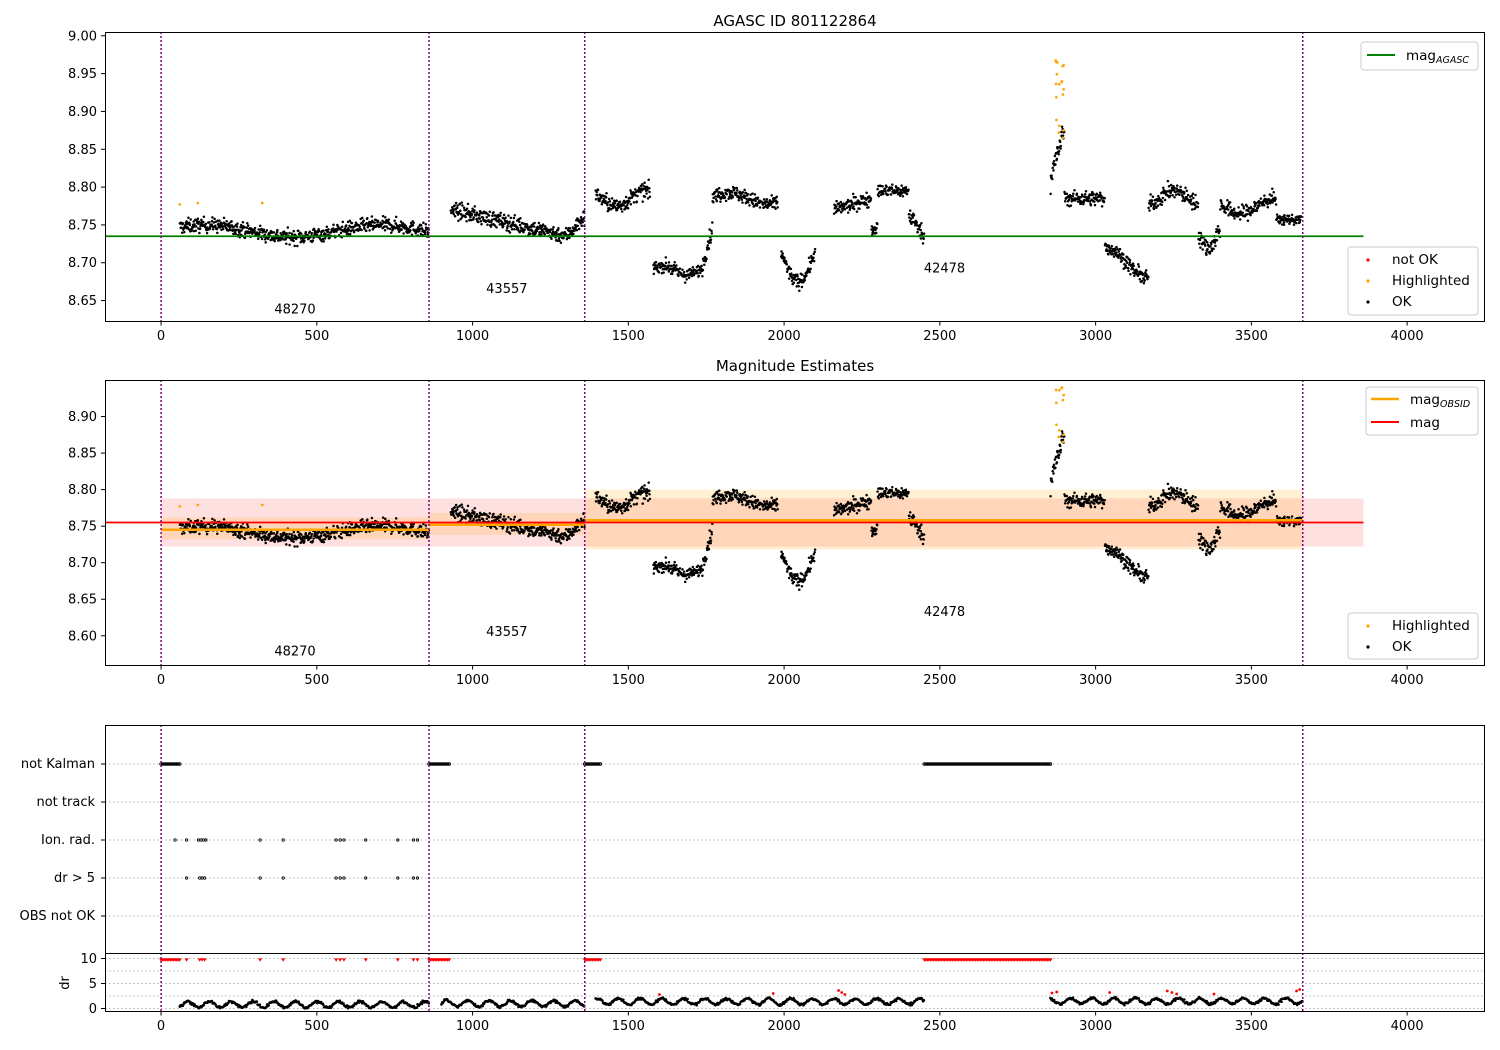 The width and height of the screenshot is (1500, 1050). I want to click on legend-label: not OK, so click(1415, 260).